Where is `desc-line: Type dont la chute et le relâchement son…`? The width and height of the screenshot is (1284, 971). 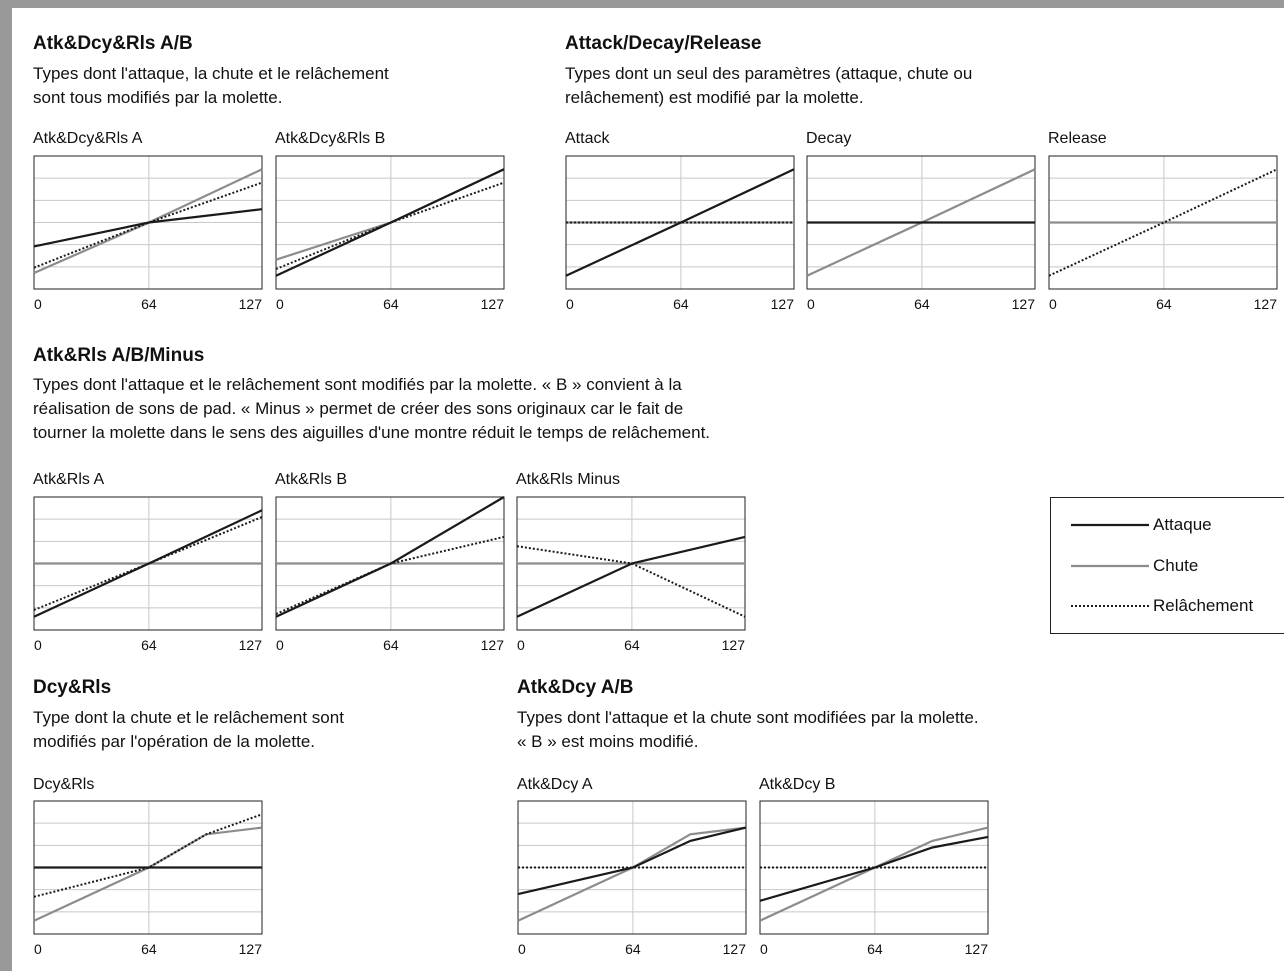
desc-line: Type dont la chute et le relâchement son… is located at coordinates (188, 717).